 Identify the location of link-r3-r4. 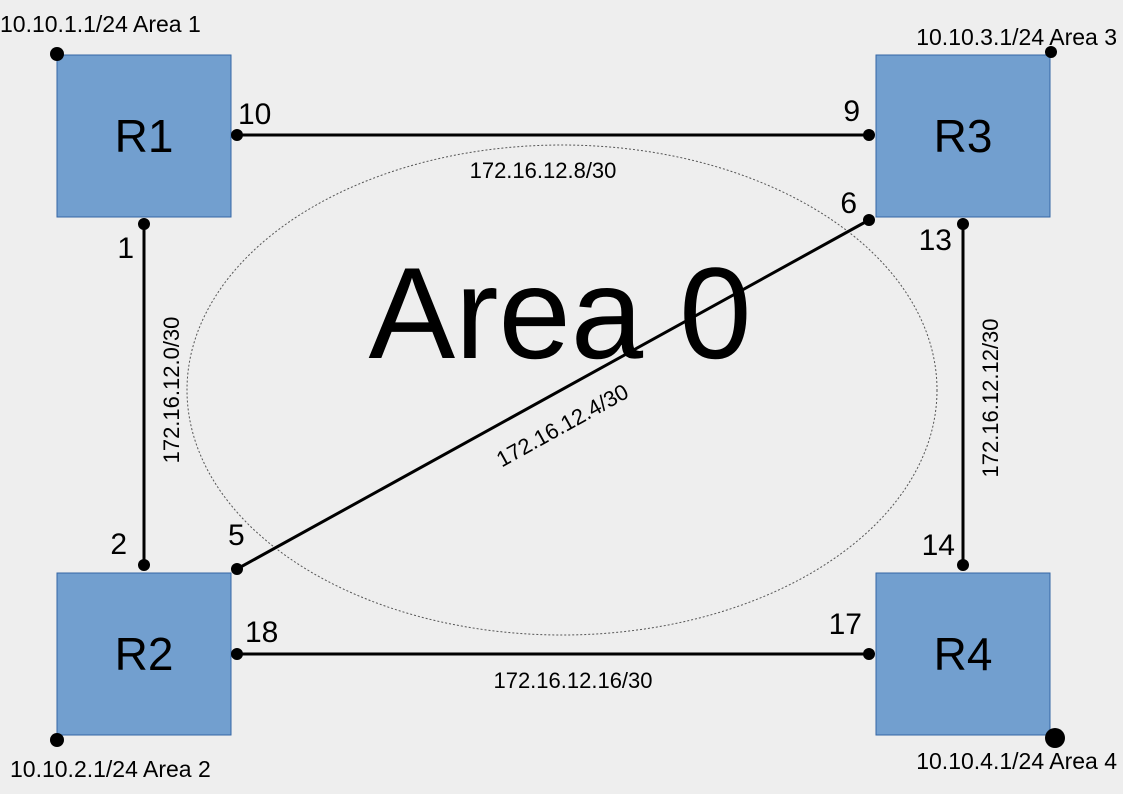
(963, 394).